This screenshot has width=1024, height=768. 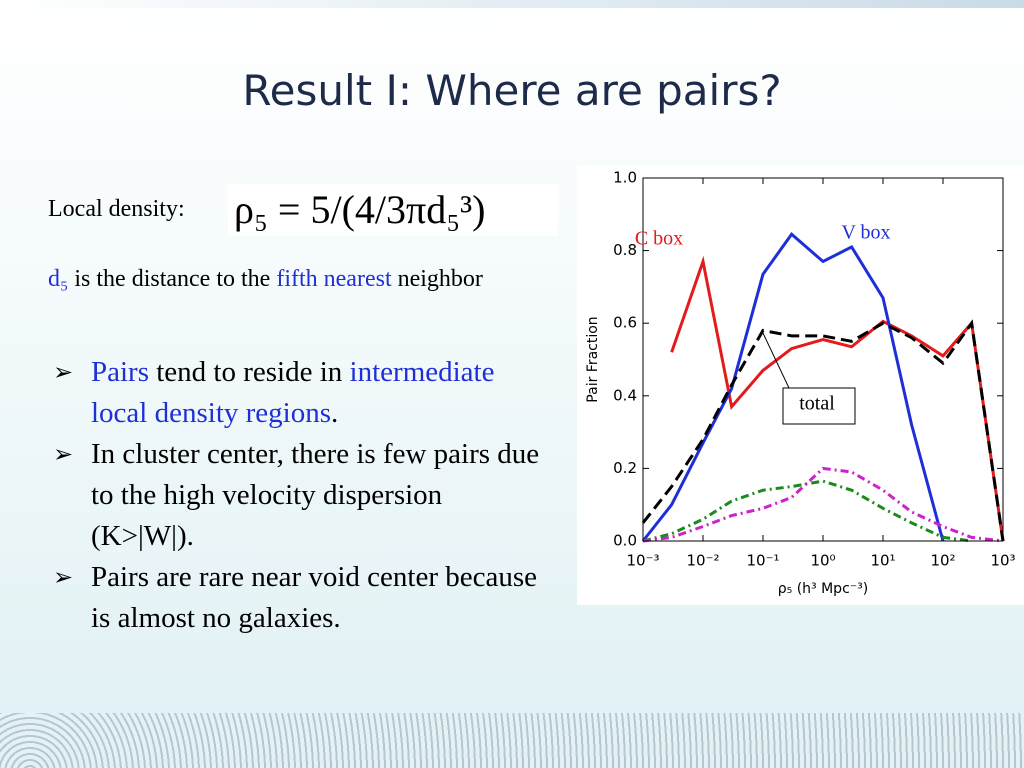 What do you see at coordinates (1002, 561) in the screenshot?
I see `x-tick-label: 10³` at bounding box center [1002, 561].